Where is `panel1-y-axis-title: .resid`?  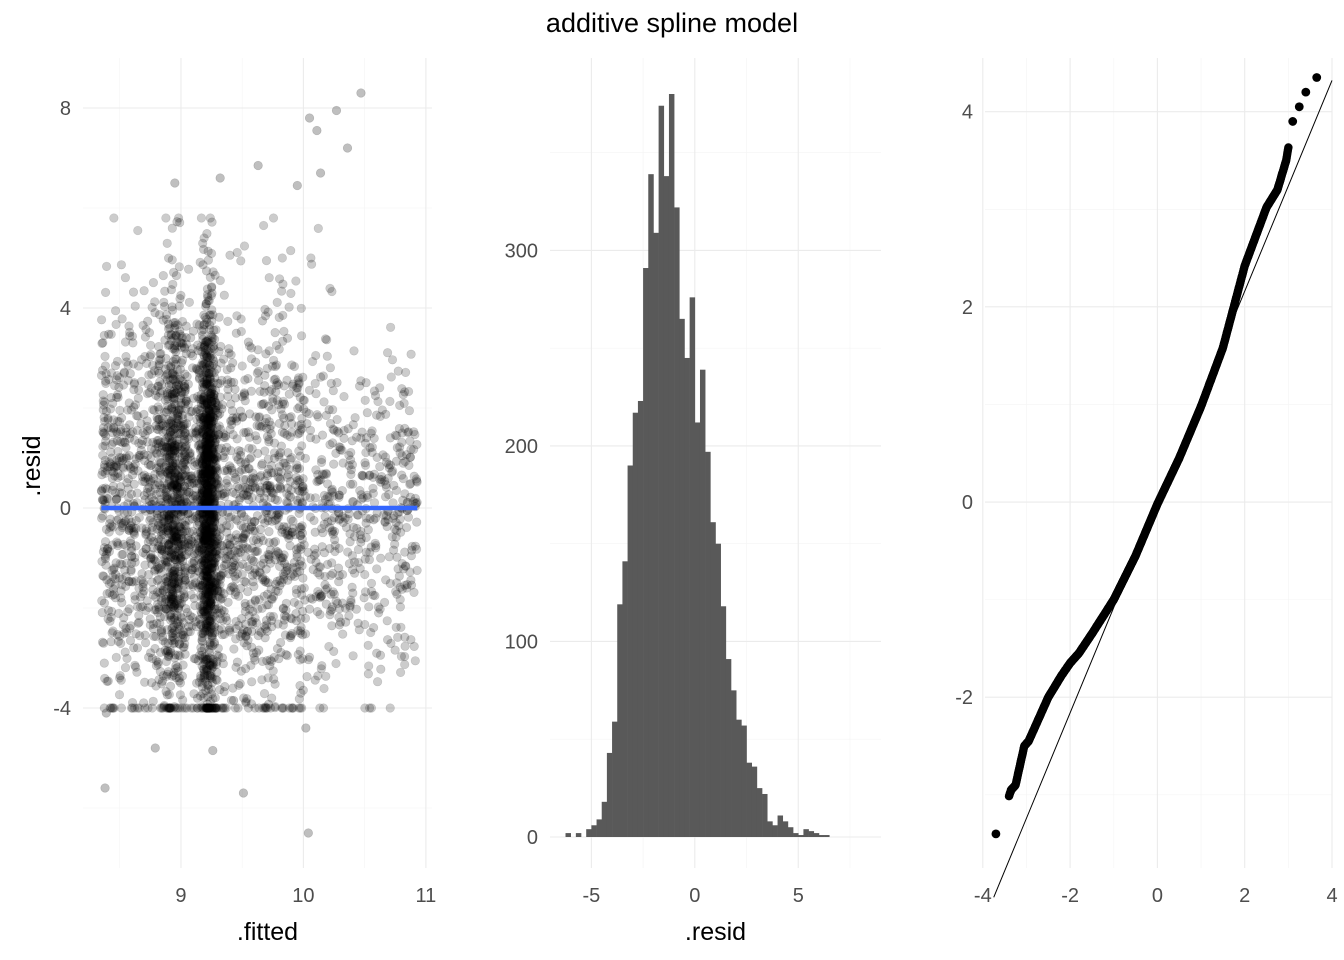 panel1-y-axis-title: .resid is located at coordinates (32, 465).